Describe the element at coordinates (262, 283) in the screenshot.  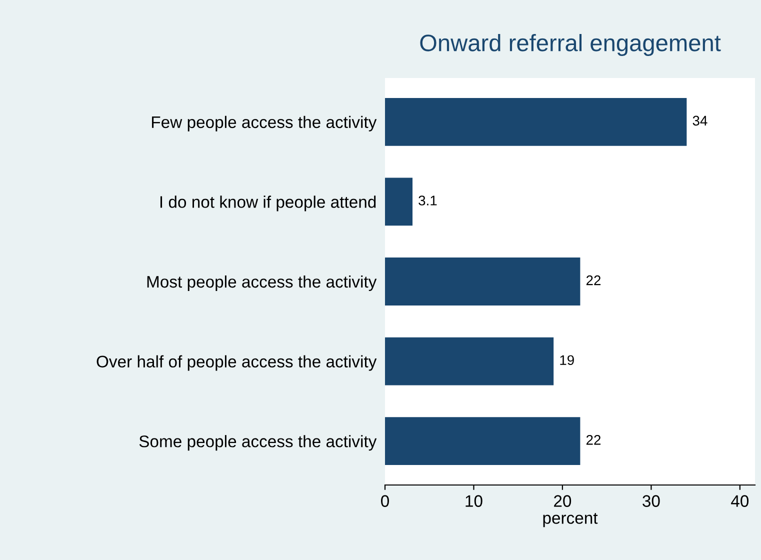
I see `y-tick-label: Most people access the activity` at that location.